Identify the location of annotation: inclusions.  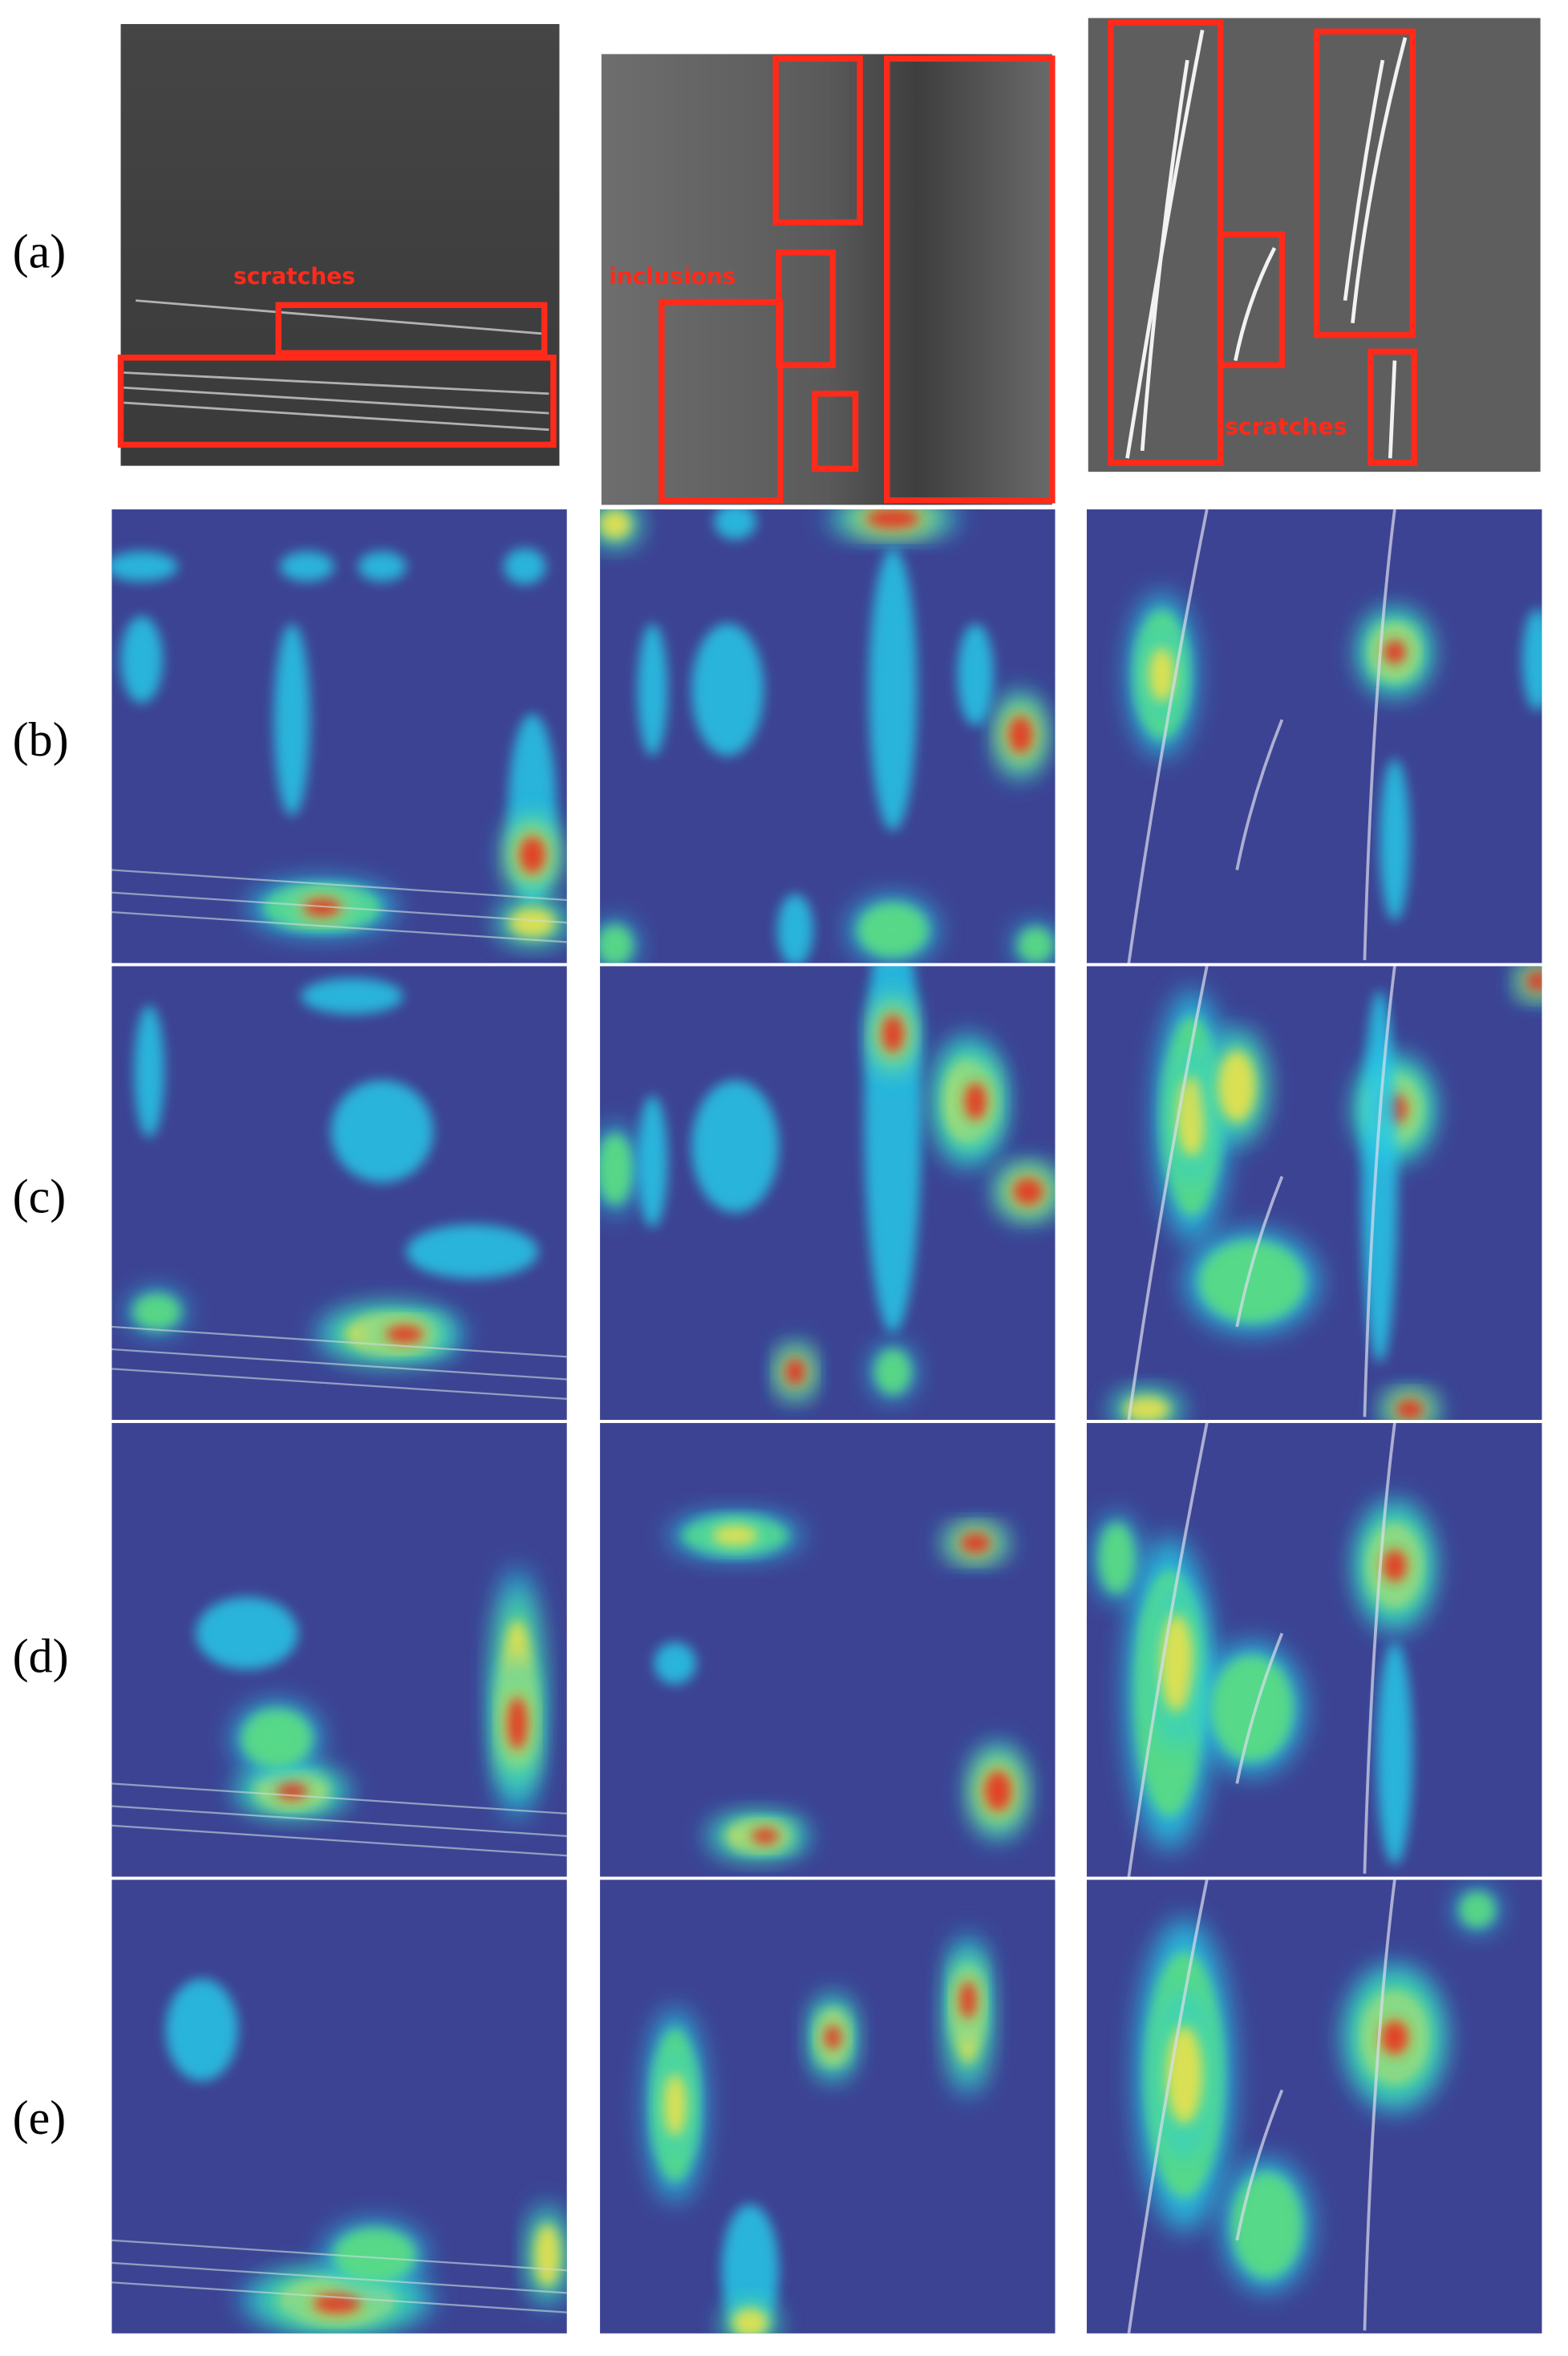
(672, 276).